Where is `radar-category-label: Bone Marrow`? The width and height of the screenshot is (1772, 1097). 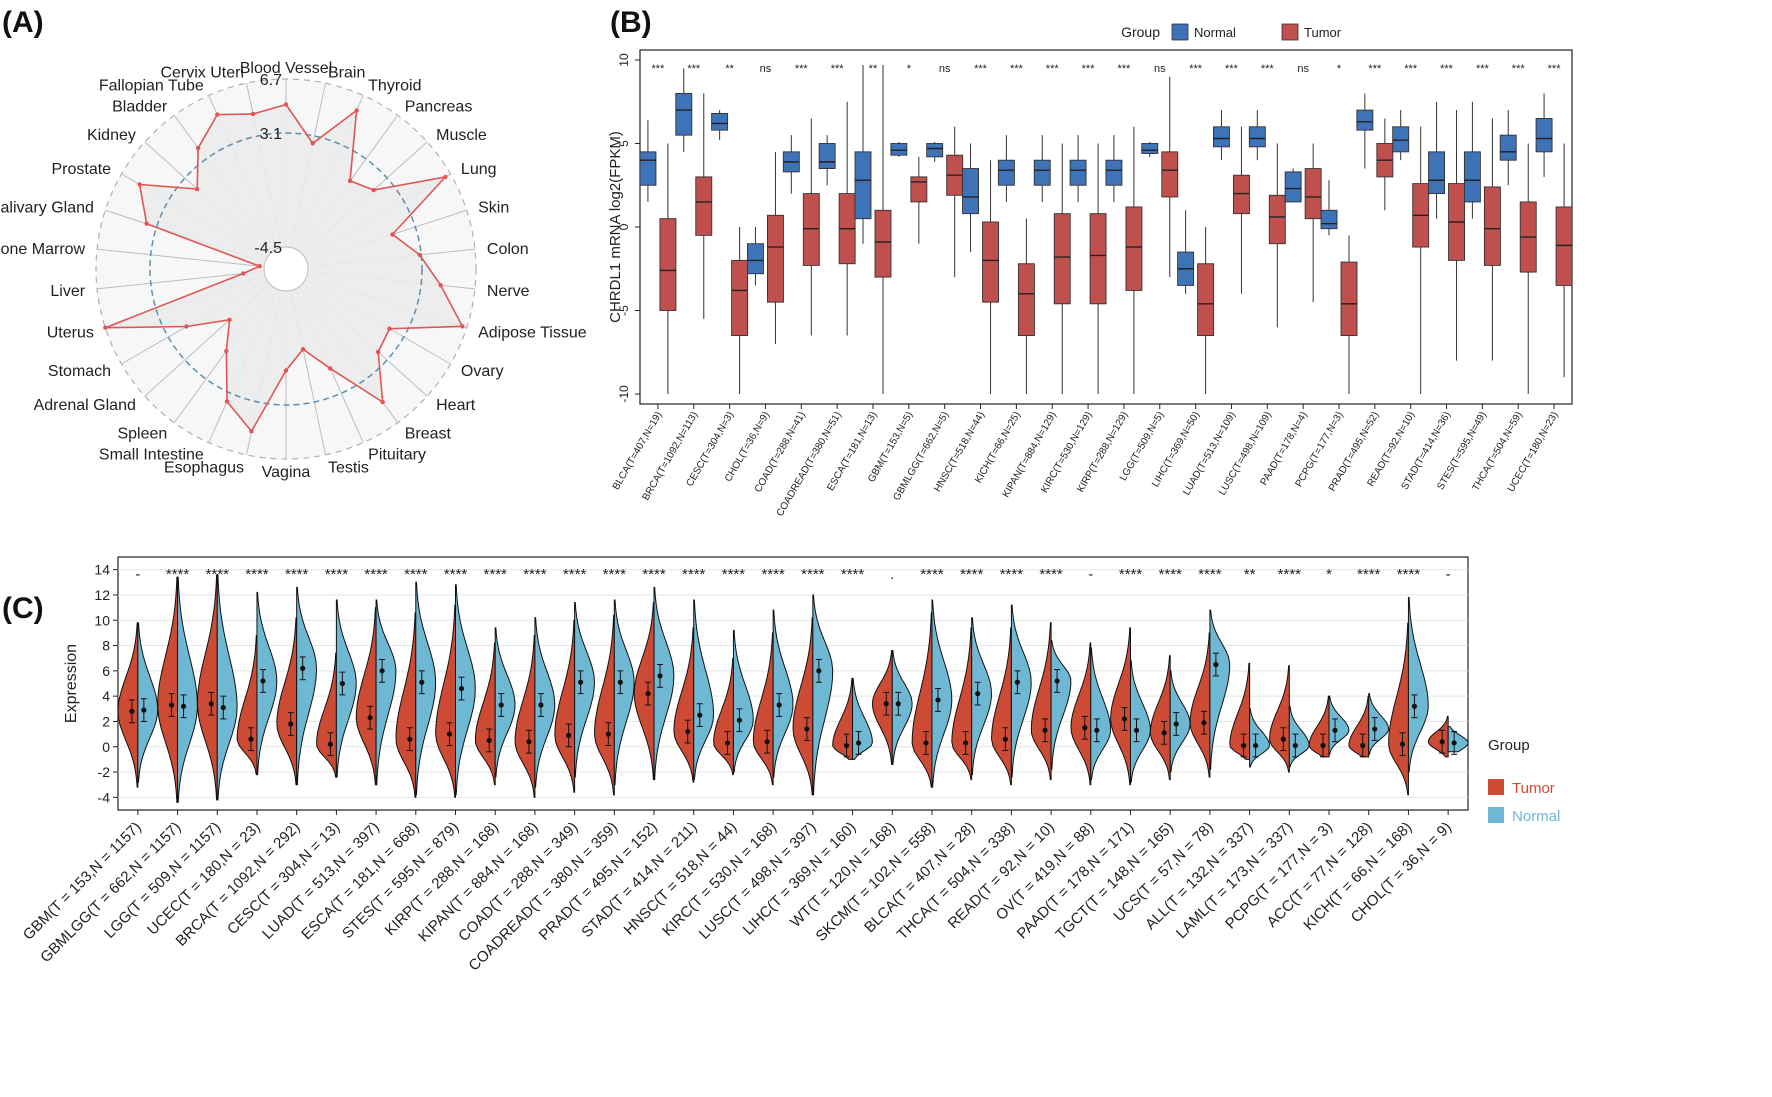 radar-category-label: Bone Marrow is located at coordinates (43, 249).